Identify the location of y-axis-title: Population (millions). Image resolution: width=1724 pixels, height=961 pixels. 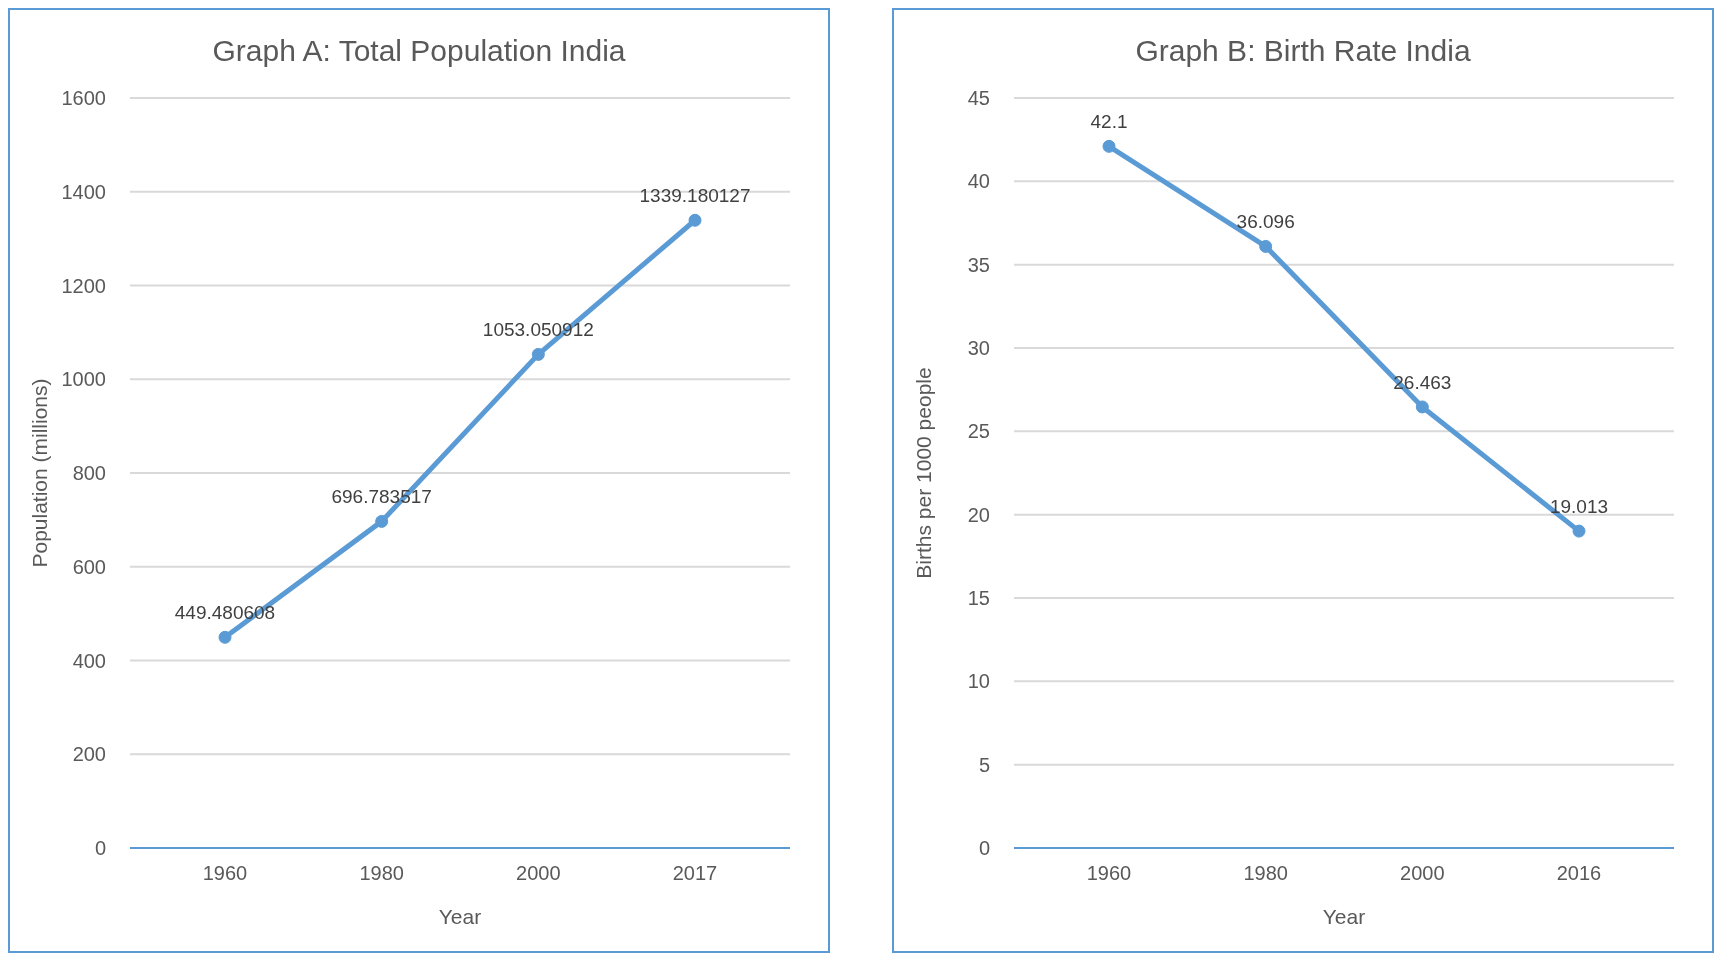
(40, 473).